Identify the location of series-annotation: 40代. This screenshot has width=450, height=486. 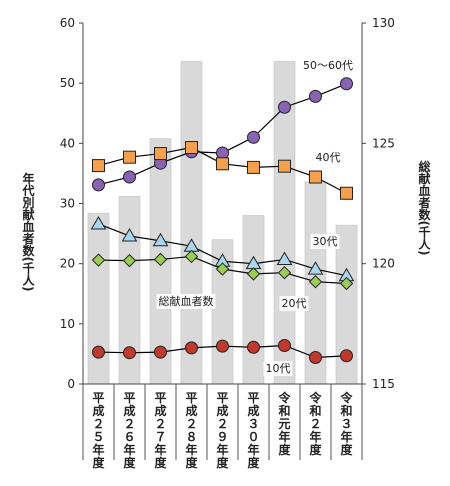
(328, 157).